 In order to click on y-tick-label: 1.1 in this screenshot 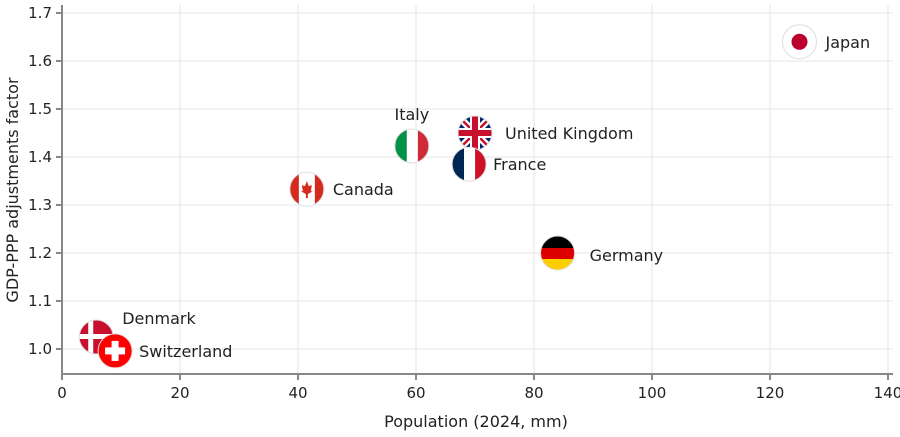, I will do `click(40, 301)`.